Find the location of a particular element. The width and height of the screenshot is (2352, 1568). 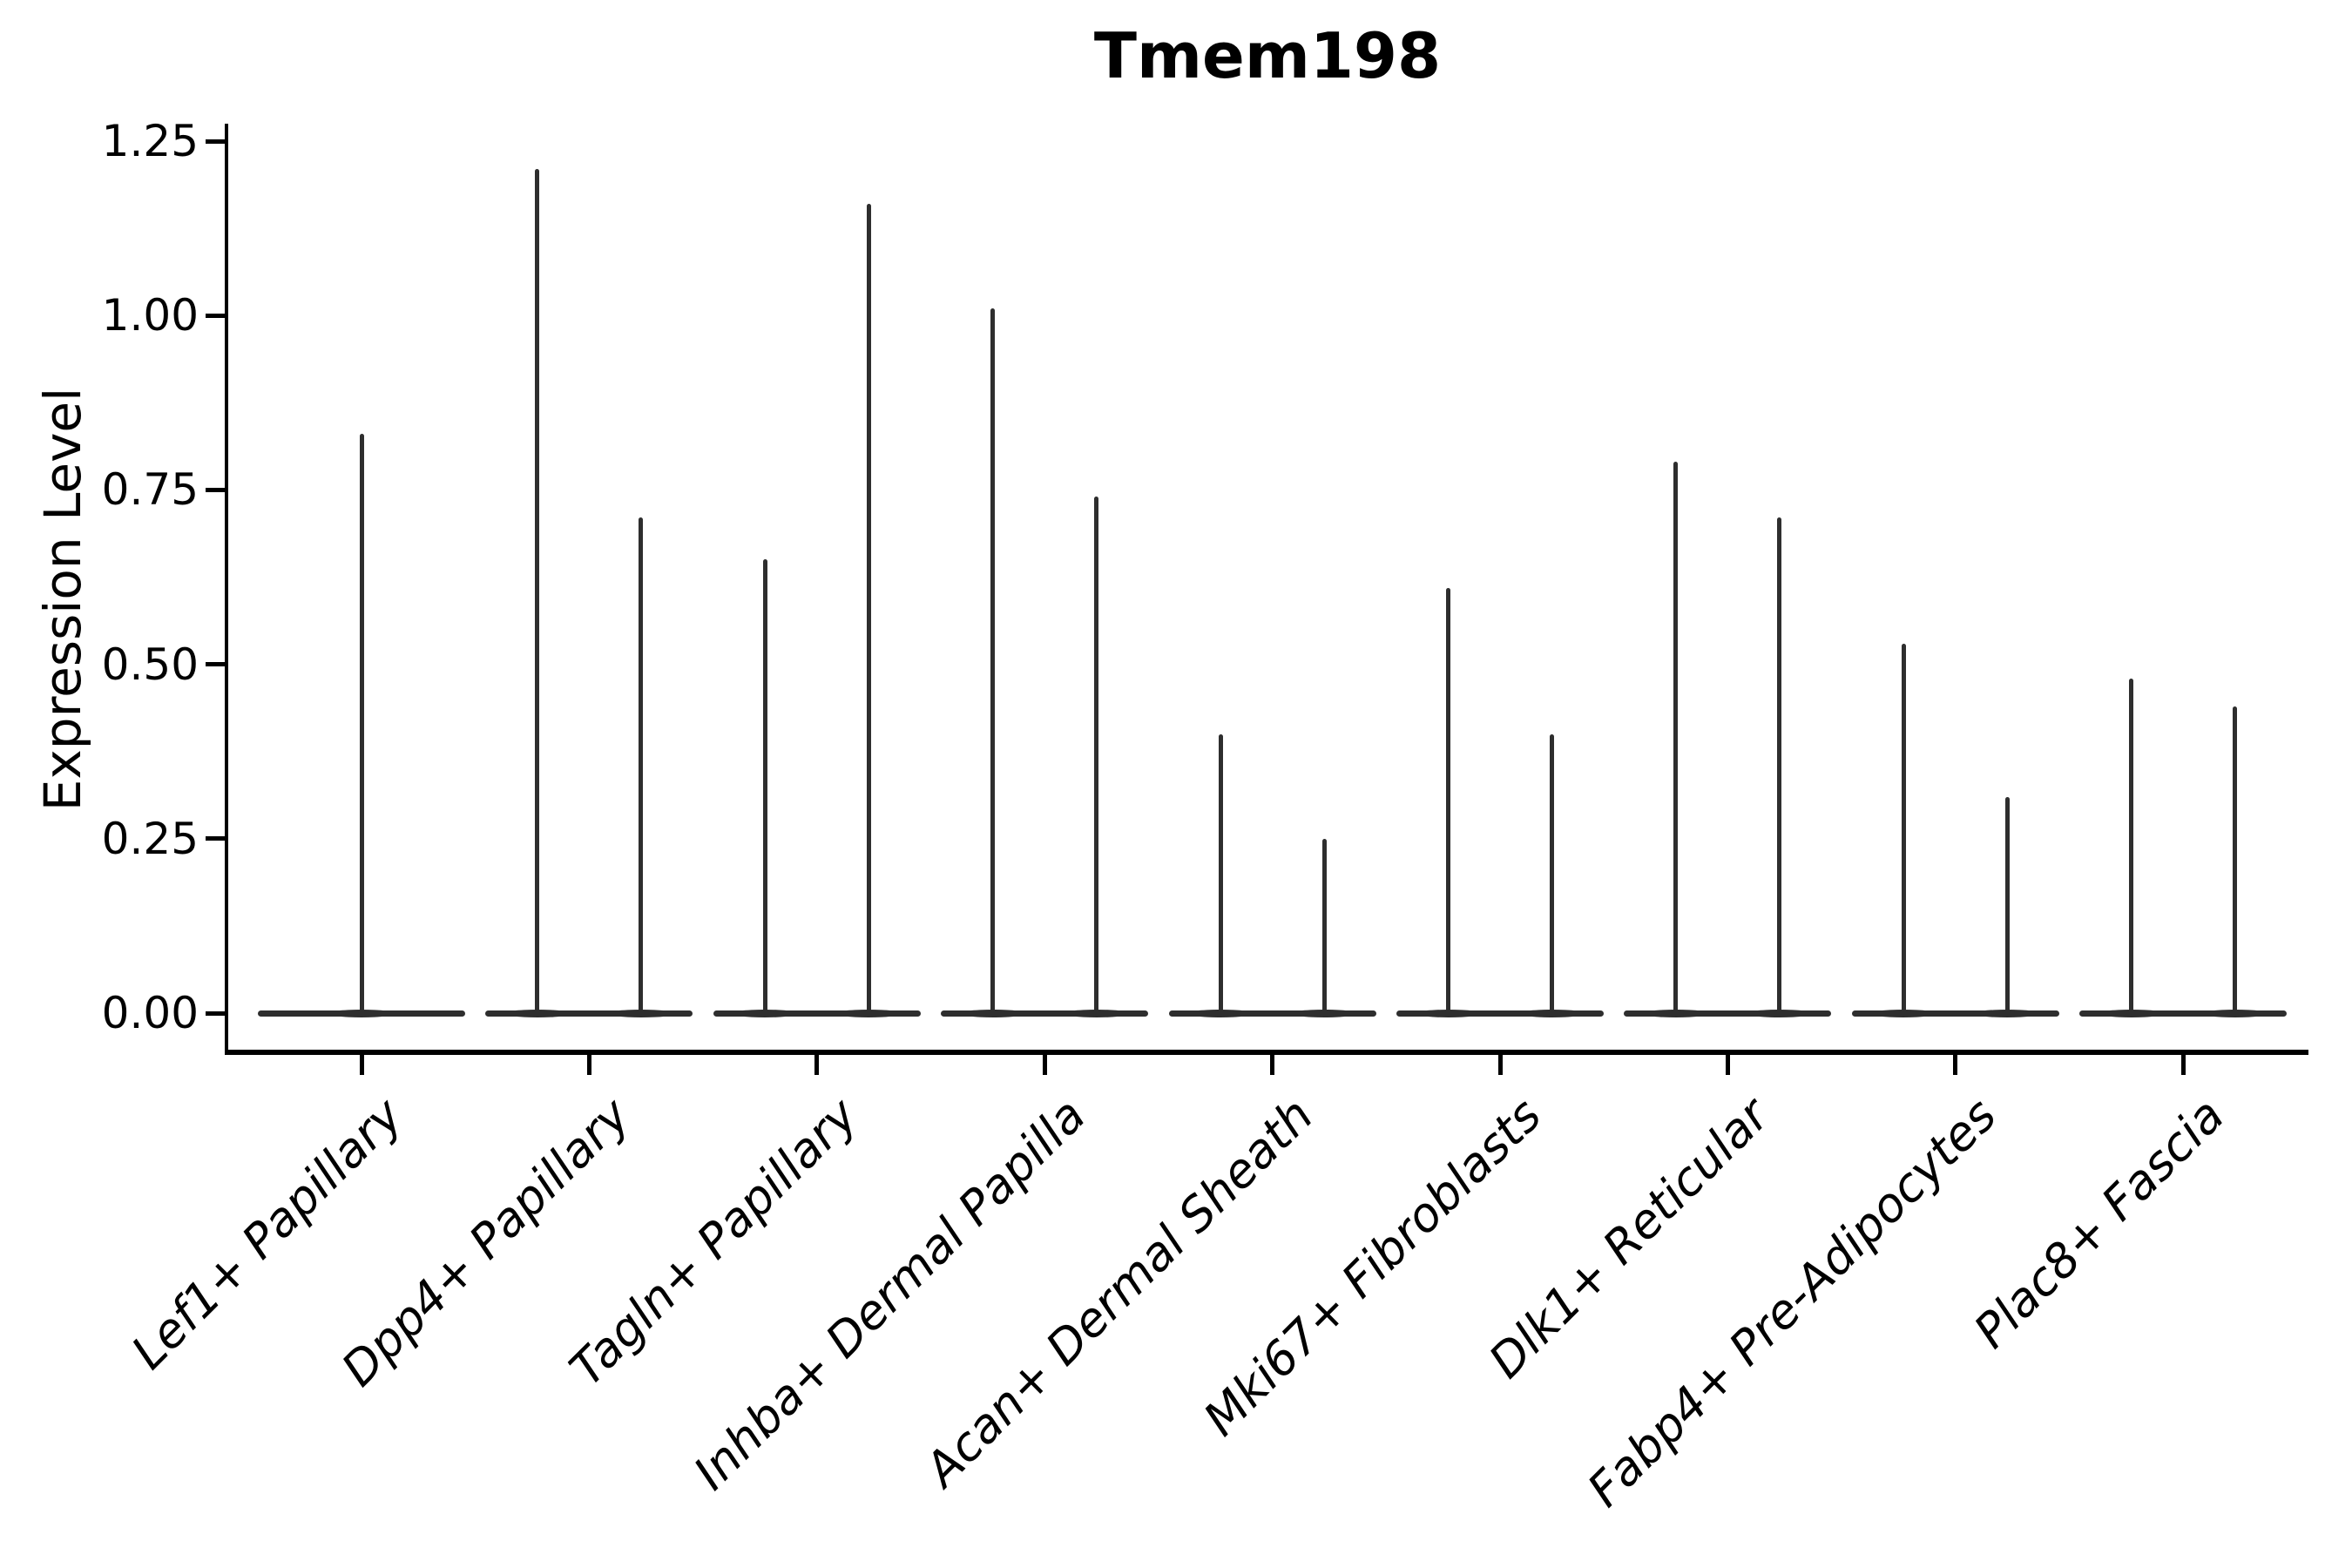

x-axis-spine is located at coordinates (1266, 1053).